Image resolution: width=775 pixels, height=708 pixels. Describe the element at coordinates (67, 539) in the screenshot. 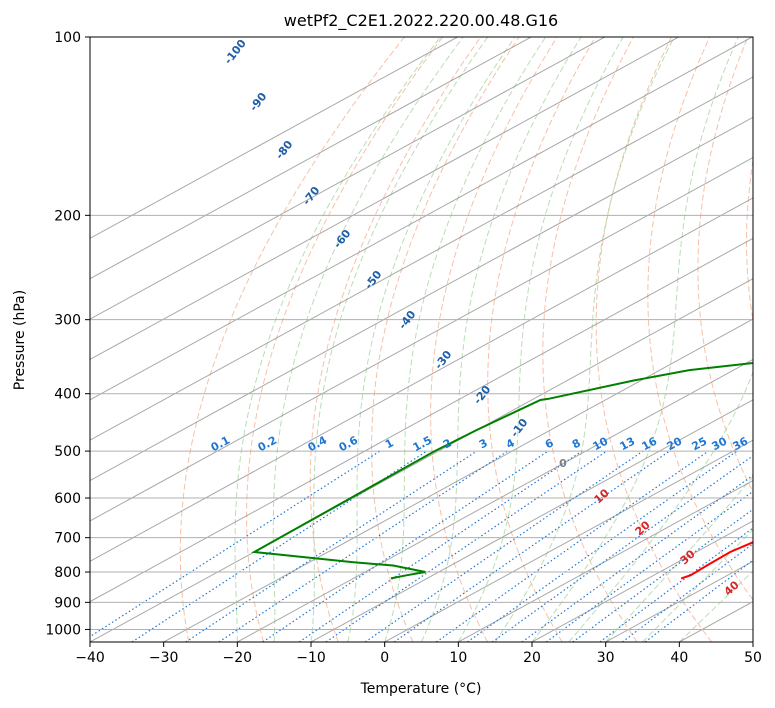

I see `y-tick-label: 700` at that location.